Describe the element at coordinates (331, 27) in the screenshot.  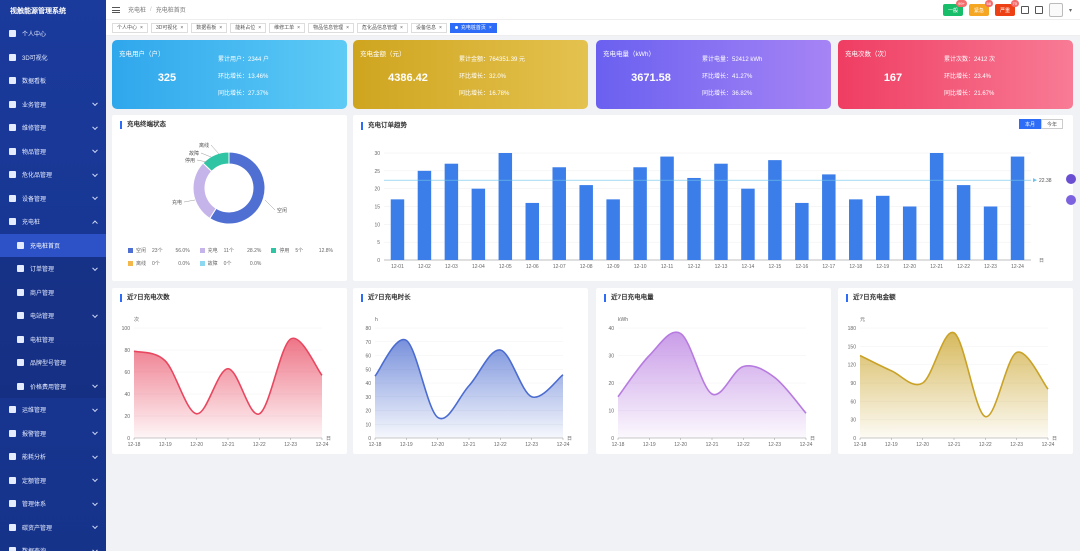
I see `tab-item: 物品信息管理 ×` at that location.